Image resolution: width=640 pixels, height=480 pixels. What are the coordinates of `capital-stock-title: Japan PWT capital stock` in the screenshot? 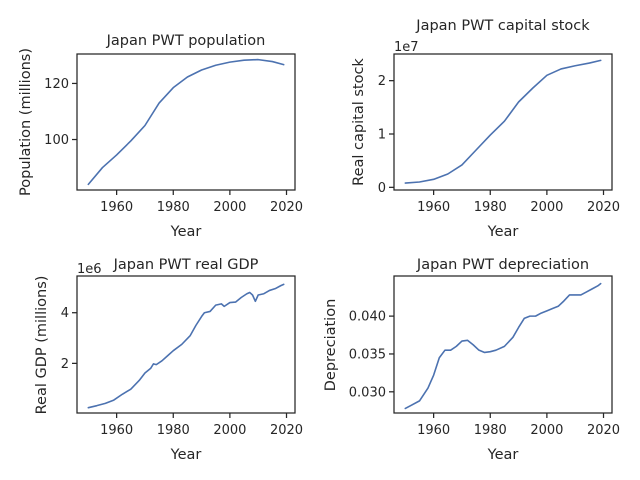 It's located at (502, 26).